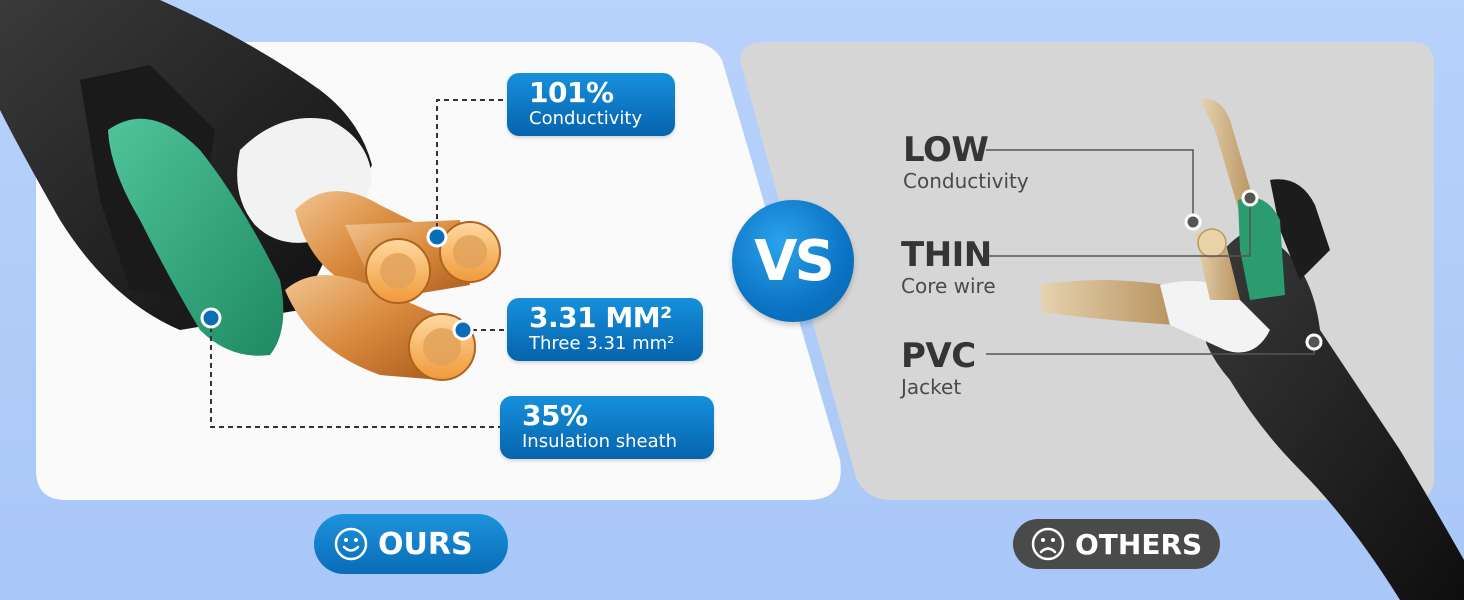 Image resolution: width=1464 pixels, height=600 pixels. Describe the element at coordinates (351, 544) in the screenshot. I see `smile-icon` at that location.